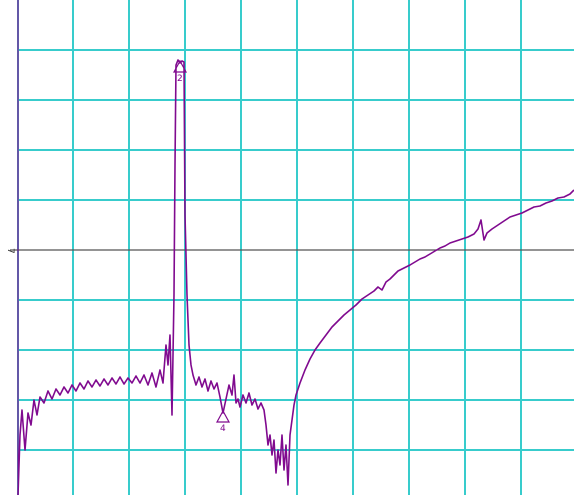 Image resolution: width=574 pixels, height=495 pixels. I want to click on marker-label: 2, so click(180, 79).